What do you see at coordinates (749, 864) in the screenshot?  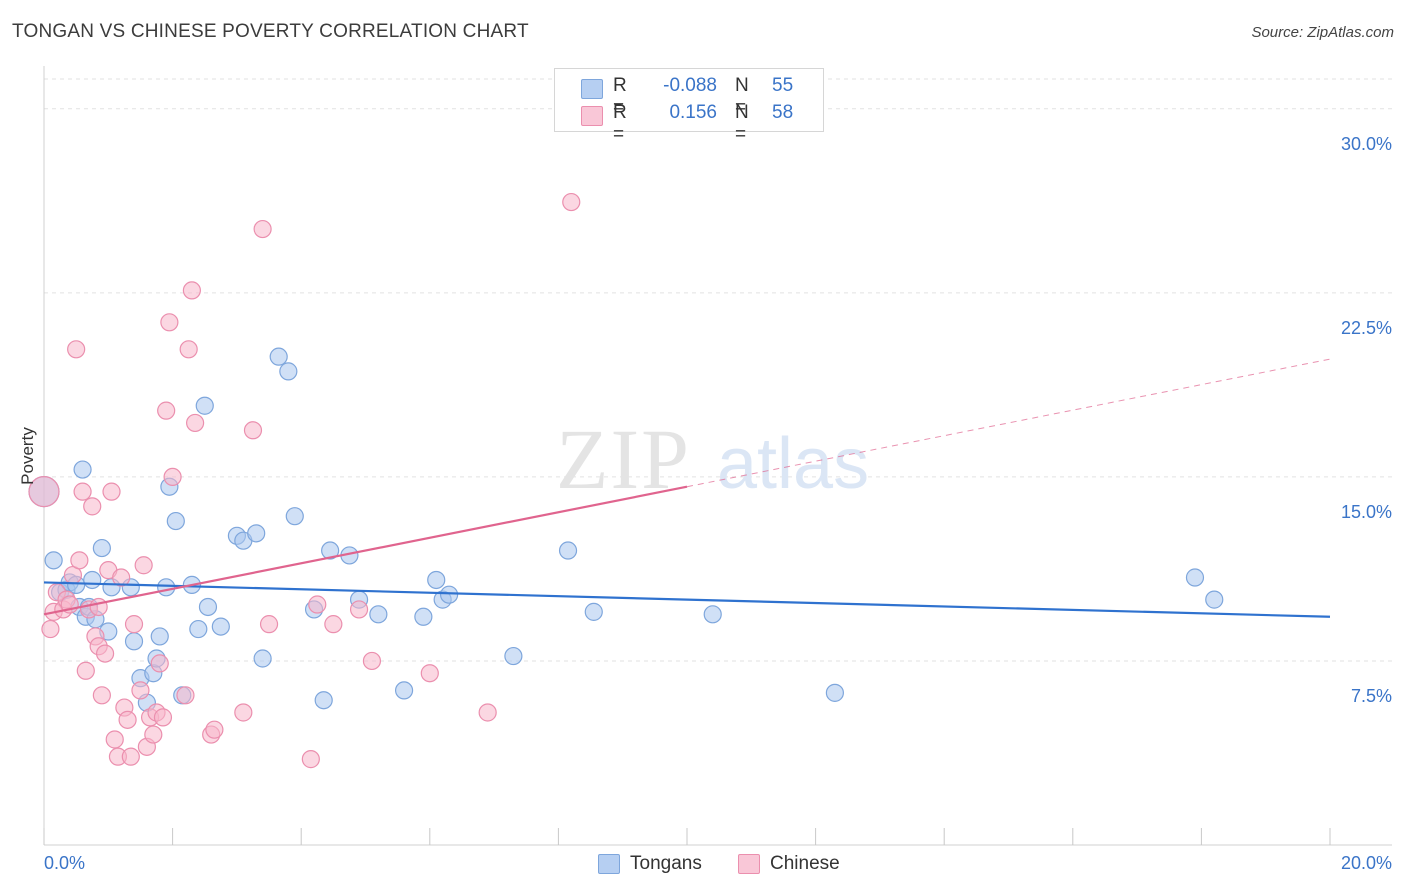 I see `bottom-legend-swatch-chinese` at bounding box center [749, 864].